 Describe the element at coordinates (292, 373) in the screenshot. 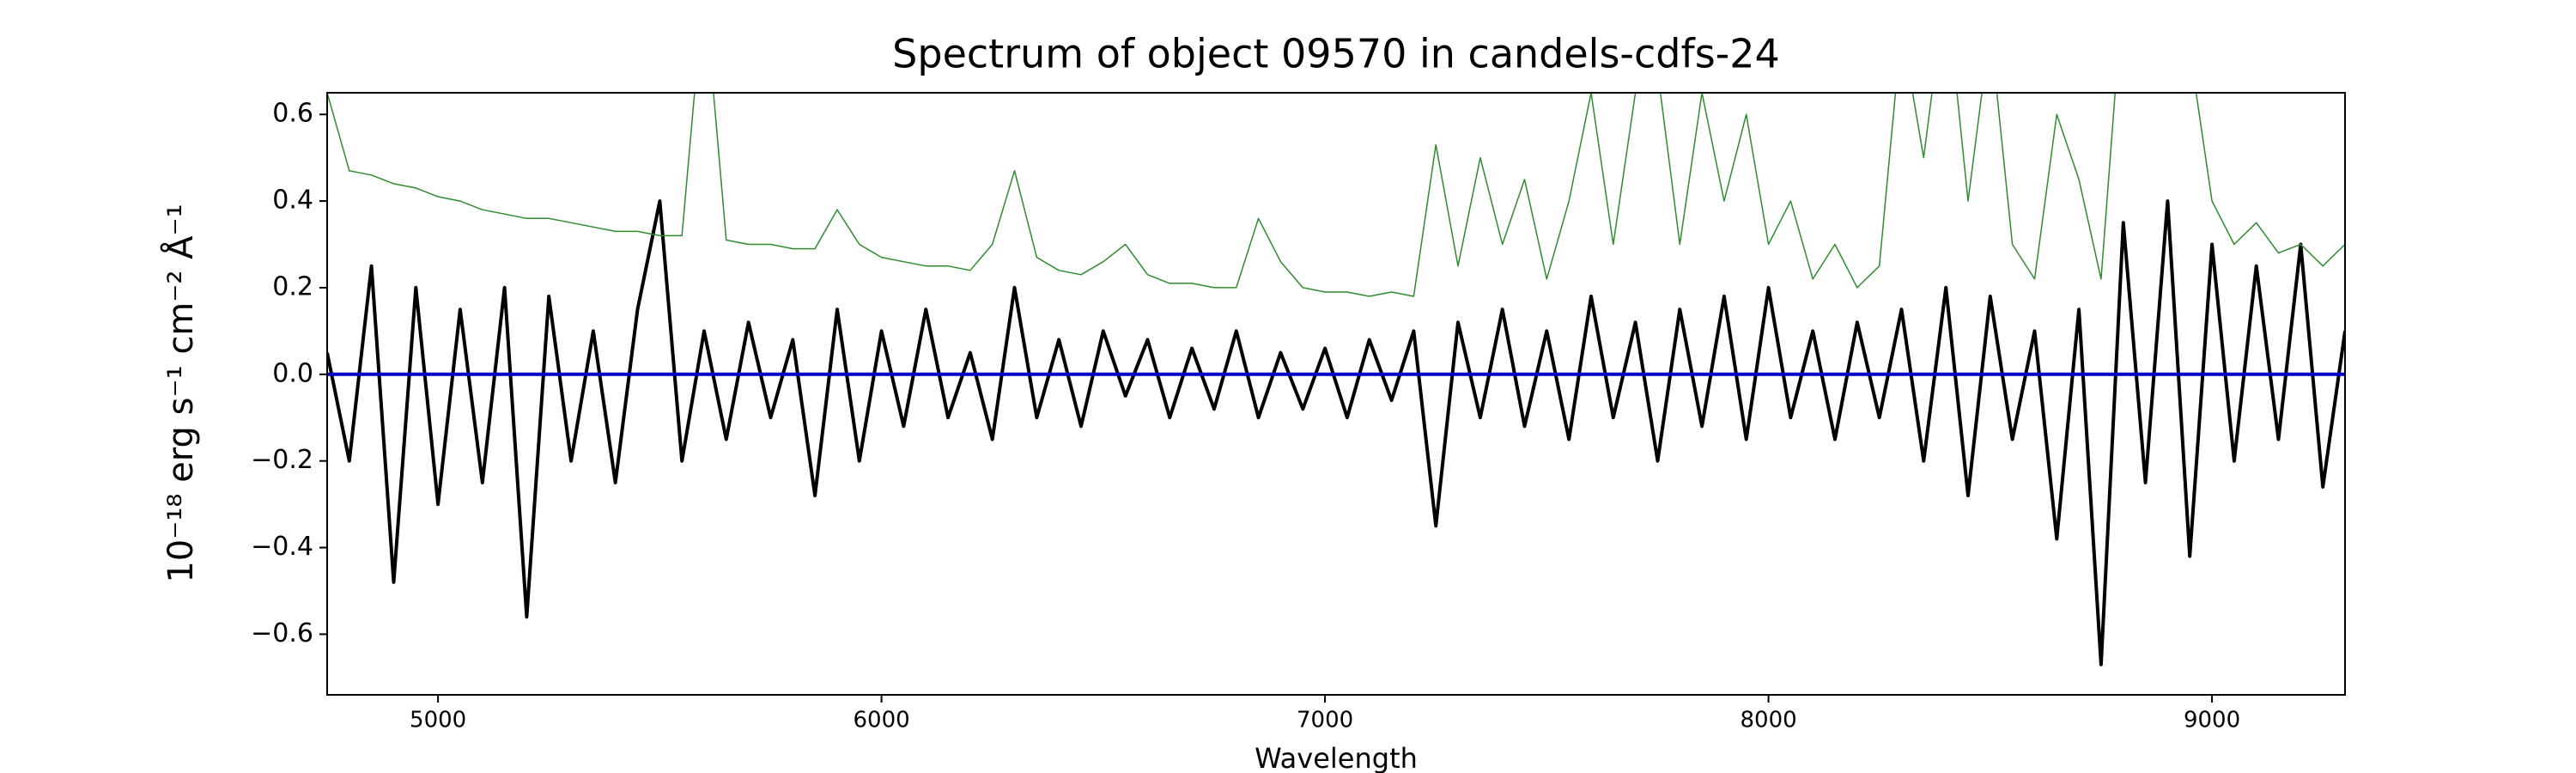

I see `y-tick-label: 0.0` at that location.